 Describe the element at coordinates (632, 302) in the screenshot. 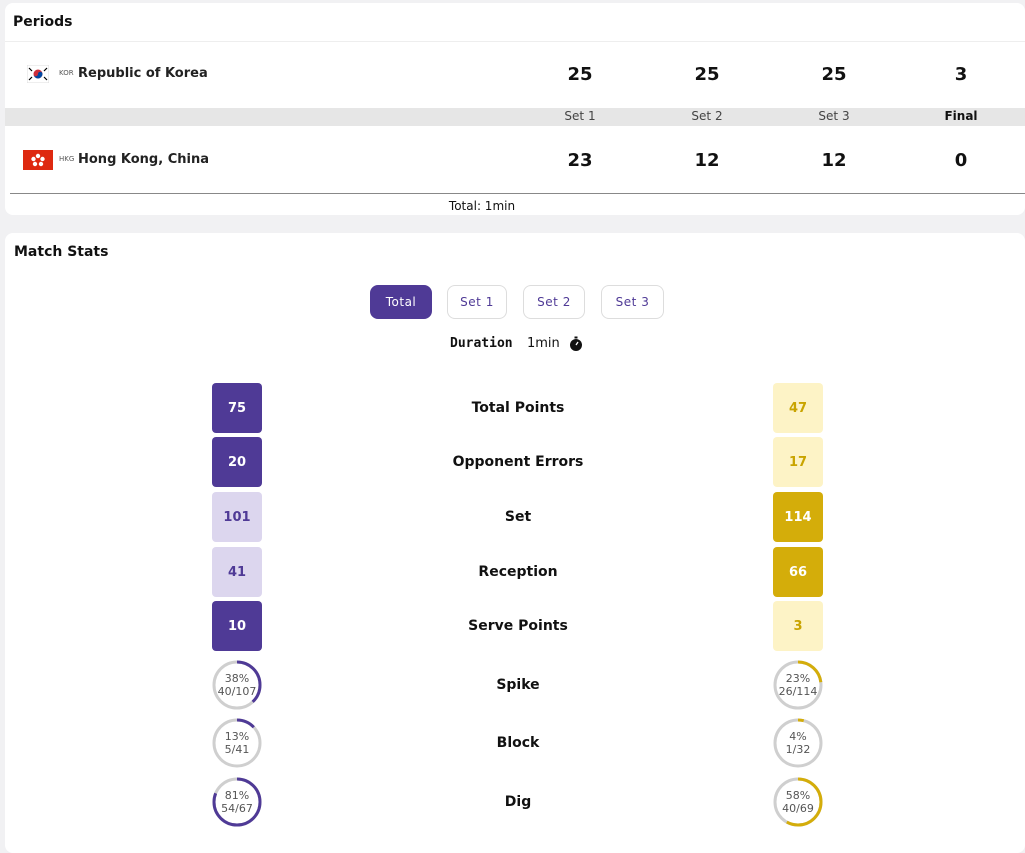

I see `tab: Set 3` at that location.